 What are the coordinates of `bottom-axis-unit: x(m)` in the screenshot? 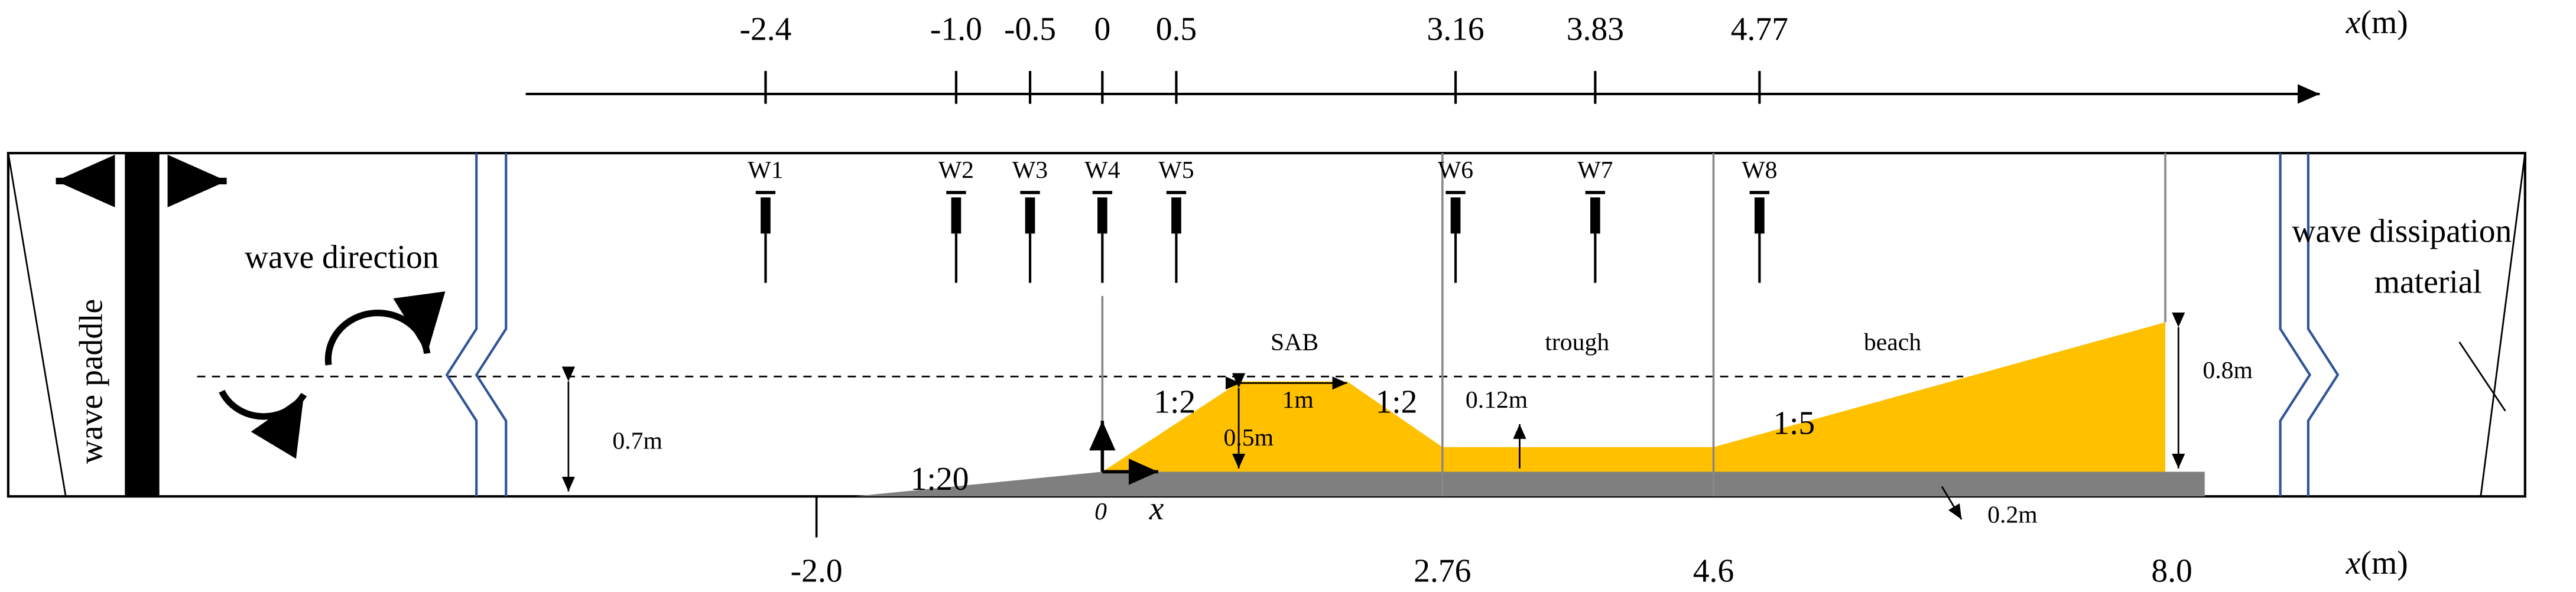 It's located at (2377, 563).